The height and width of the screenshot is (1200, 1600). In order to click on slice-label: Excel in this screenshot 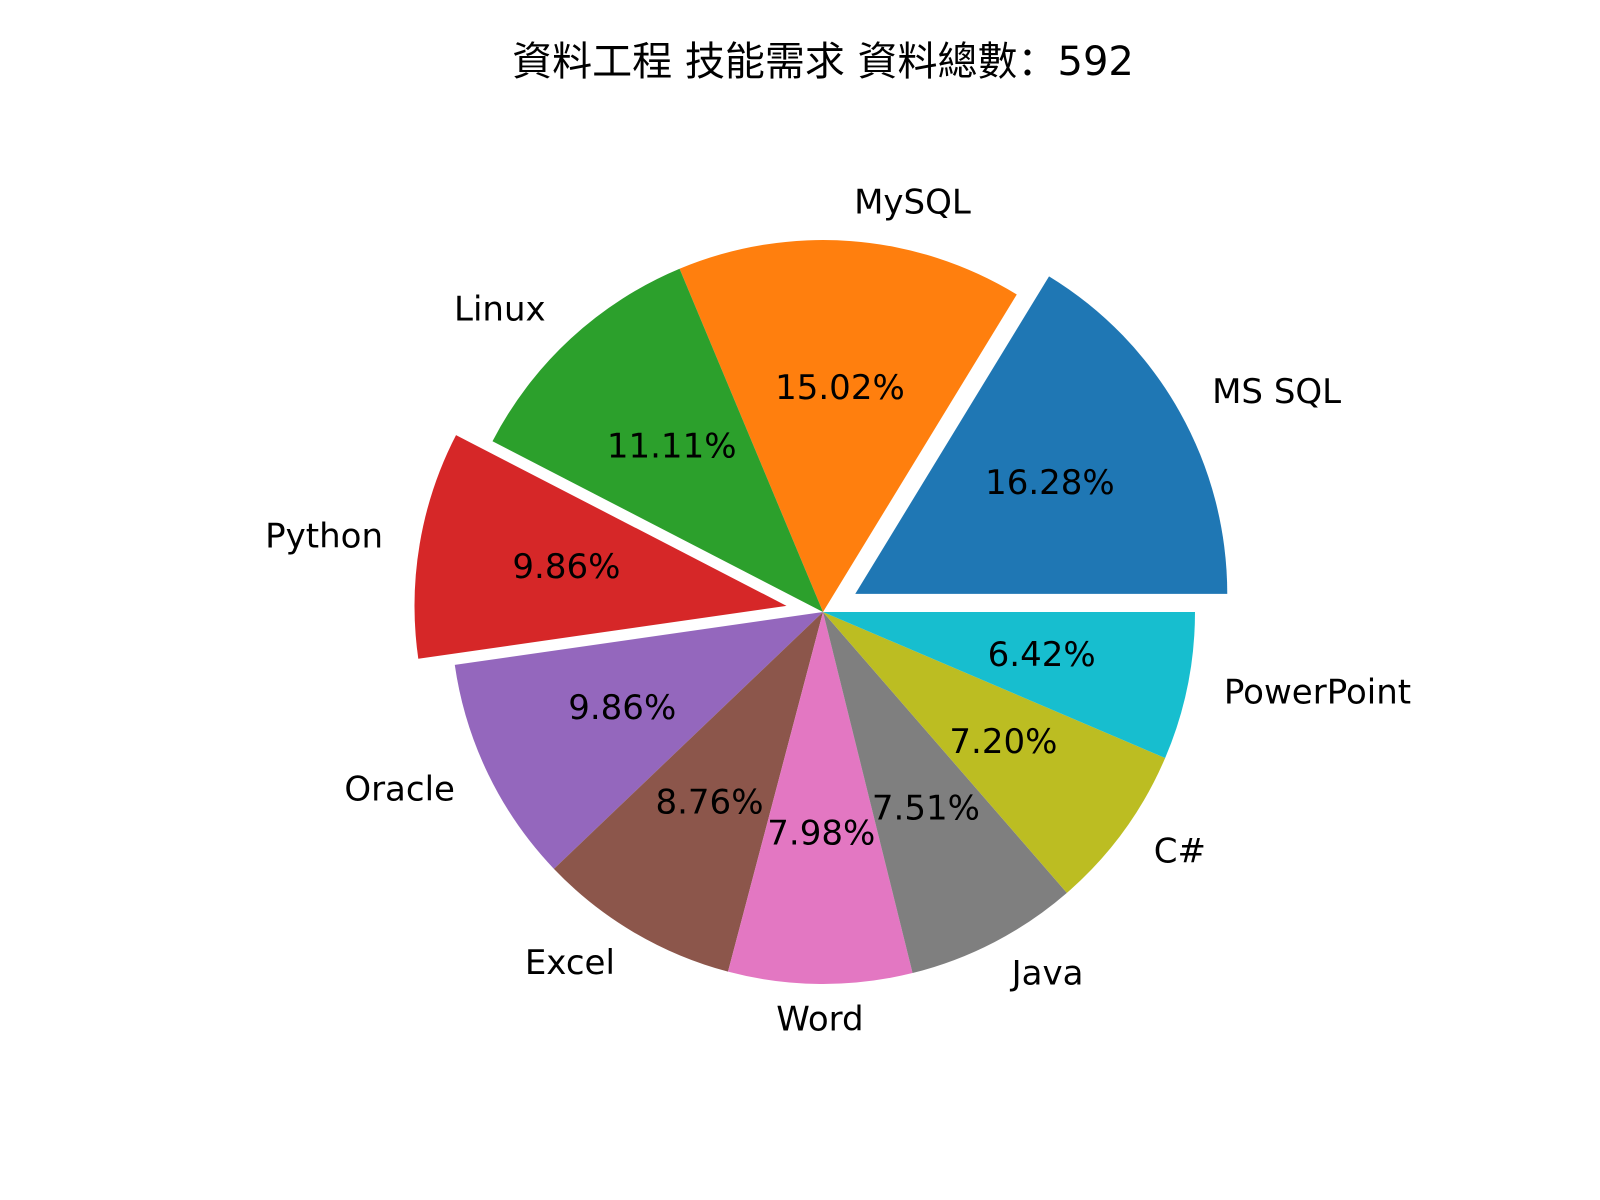, I will do `click(570, 963)`.